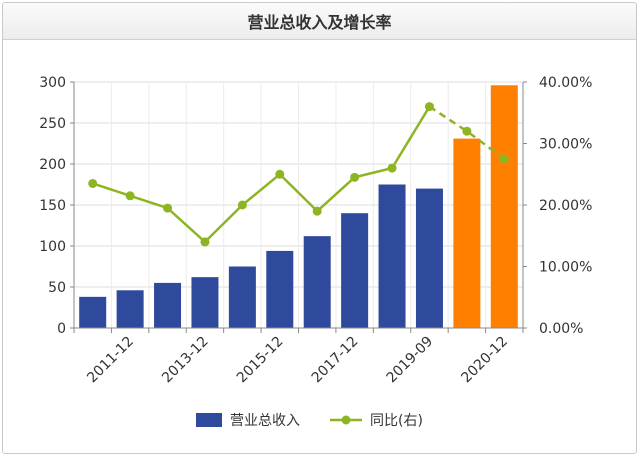 Image resolution: width=641 pixels, height=458 pixels. I want to click on y-left-tick-label: 0, so click(61, 329).